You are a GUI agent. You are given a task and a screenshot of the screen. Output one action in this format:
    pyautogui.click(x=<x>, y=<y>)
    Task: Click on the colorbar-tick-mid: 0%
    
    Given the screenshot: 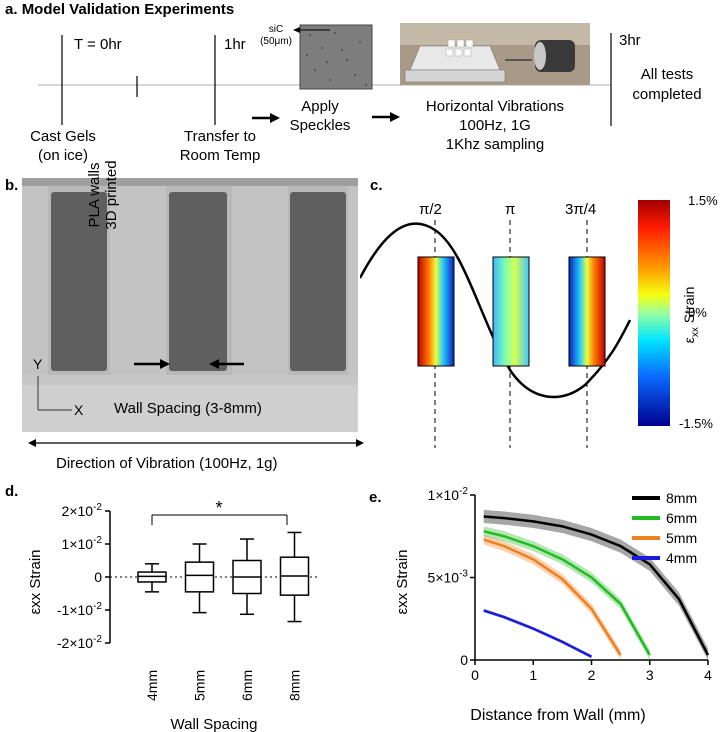 What is the action you would take?
    pyautogui.click(x=697, y=312)
    